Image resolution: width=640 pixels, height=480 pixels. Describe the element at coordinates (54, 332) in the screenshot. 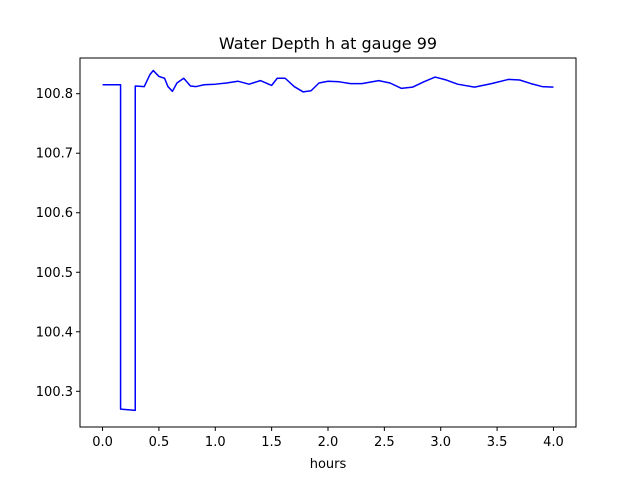

I see `y-tick-label: 100.4` at that location.